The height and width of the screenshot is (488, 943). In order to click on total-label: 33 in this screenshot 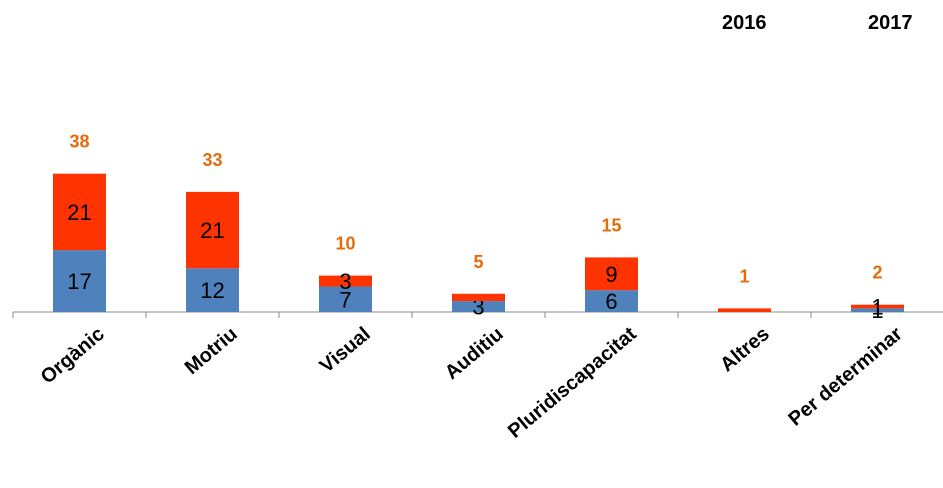, I will do `click(212, 160)`.